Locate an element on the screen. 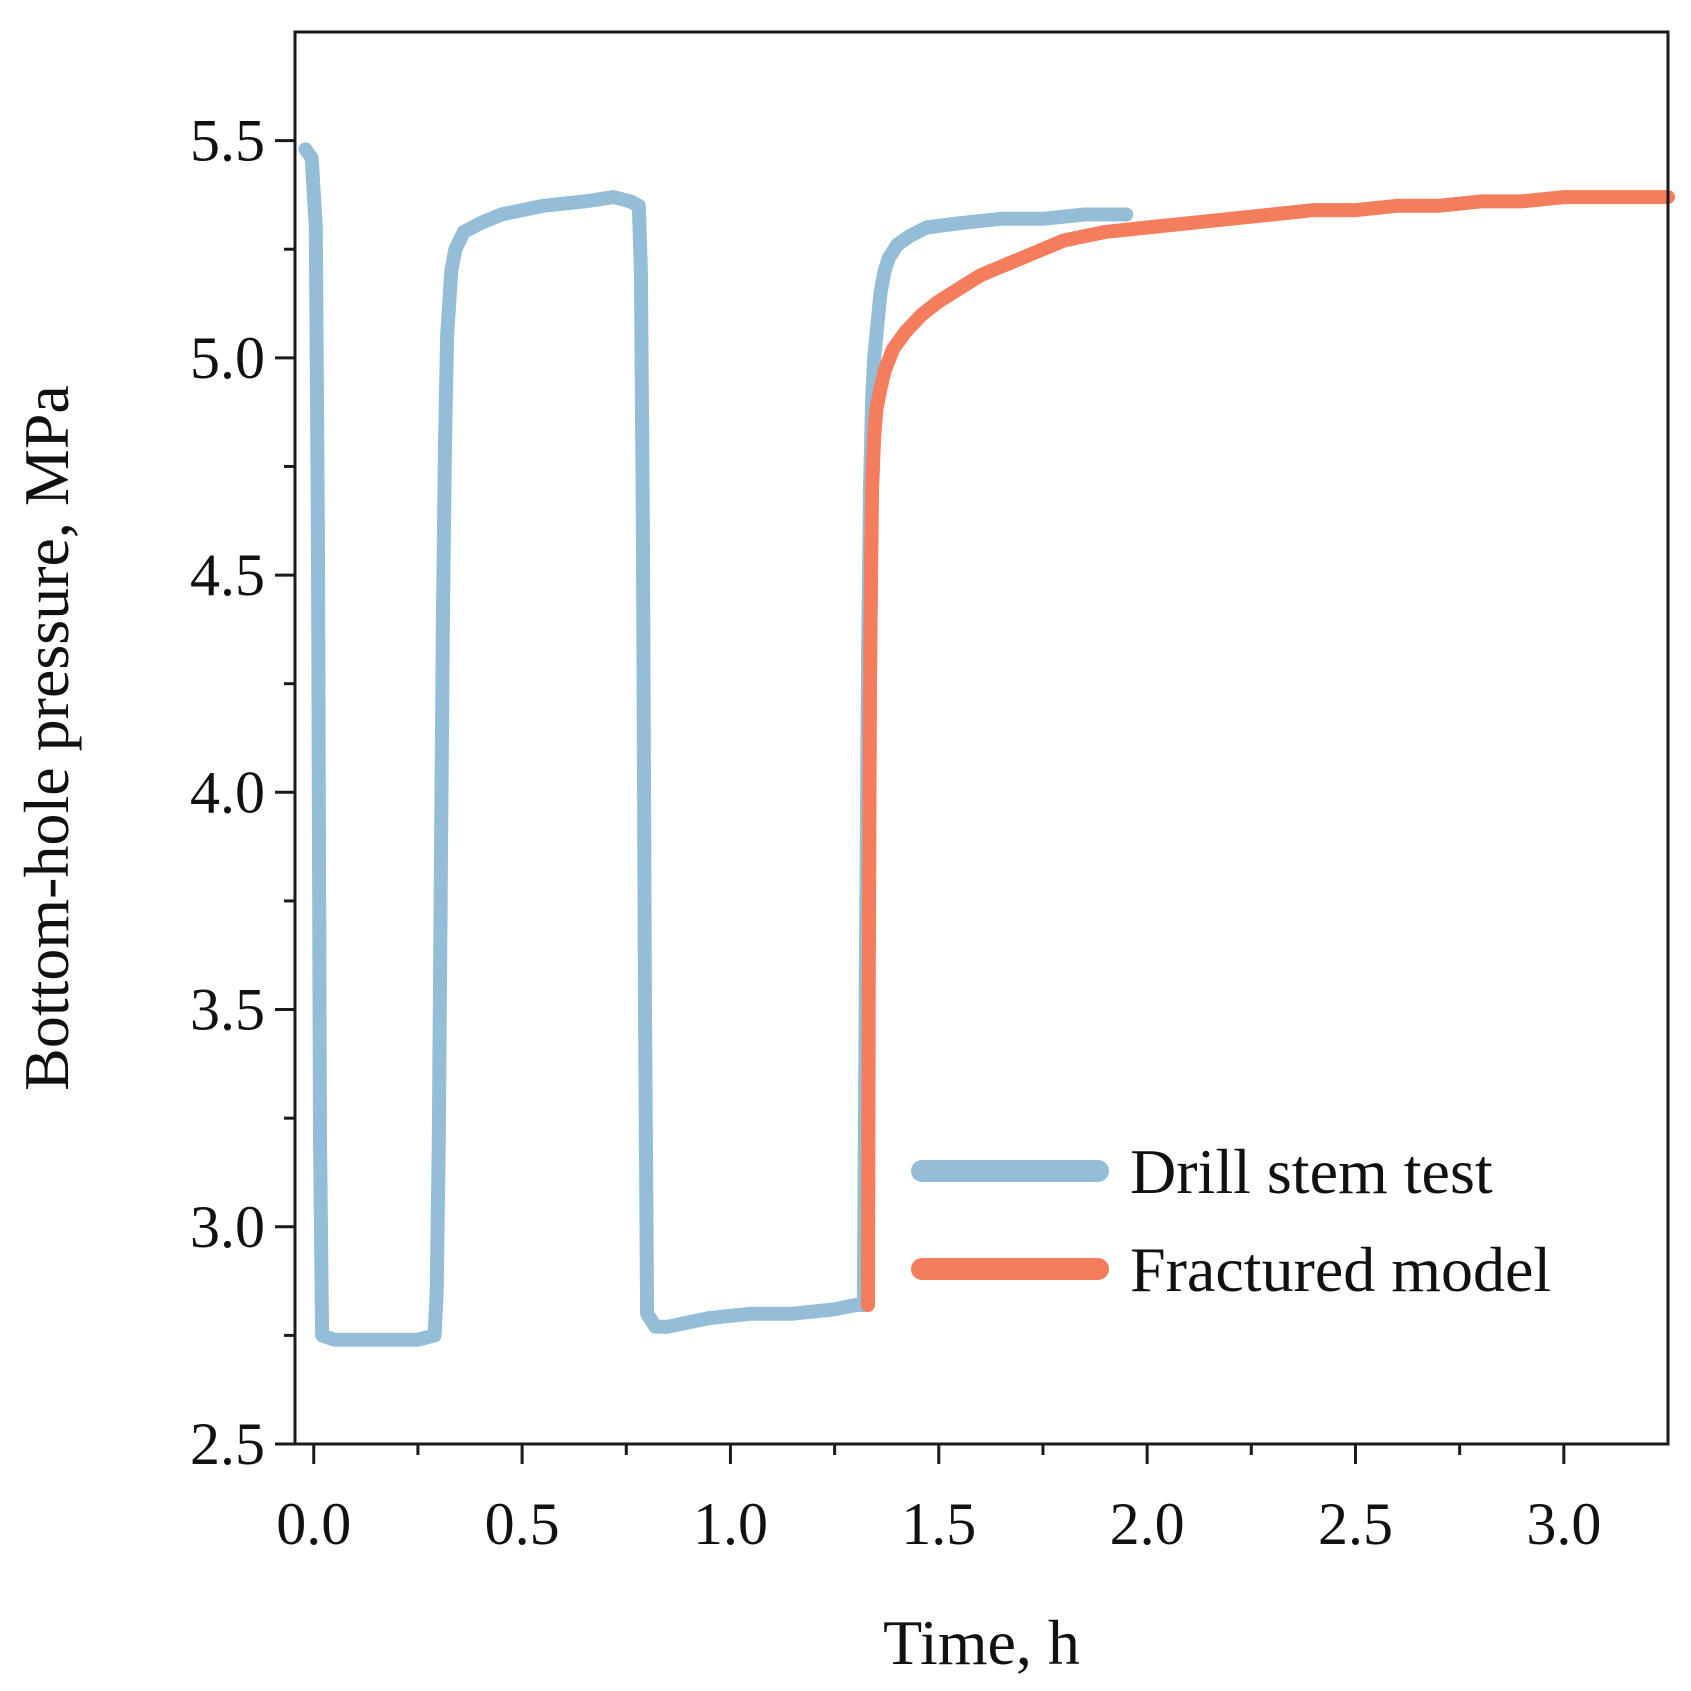 The image size is (1691, 1691). y-tick-label: 5.0 is located at coordinates (227, 358).